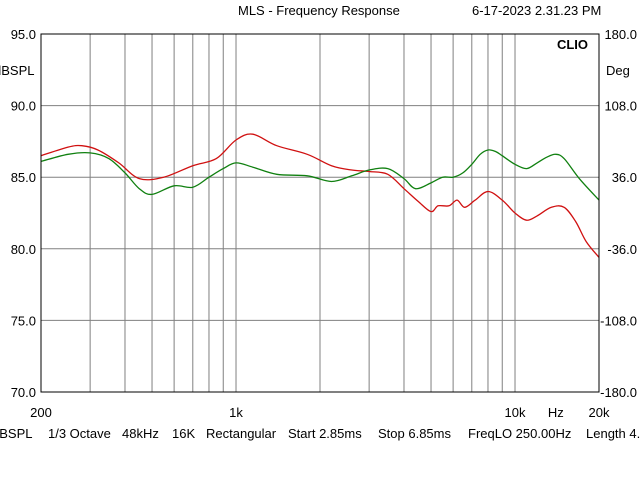 Image resolution: width=640 pixels, height=480 pixels. Describe the element at coordinates (79, 433) in the screenshot. I see `footer-smoothing: 1/3 Octave` at that location.